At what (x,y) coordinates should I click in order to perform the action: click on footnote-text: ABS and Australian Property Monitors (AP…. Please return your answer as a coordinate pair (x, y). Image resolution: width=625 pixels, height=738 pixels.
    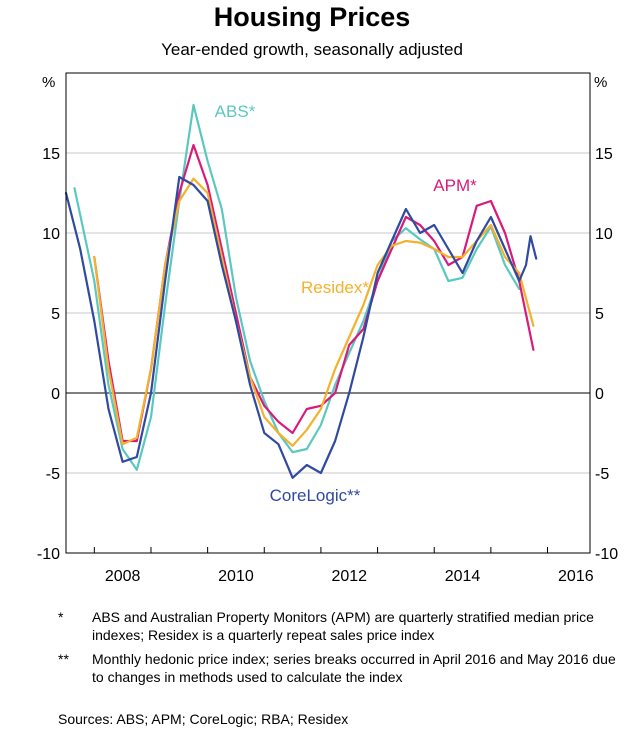
    Looking at the image, I should click on (343, 626).